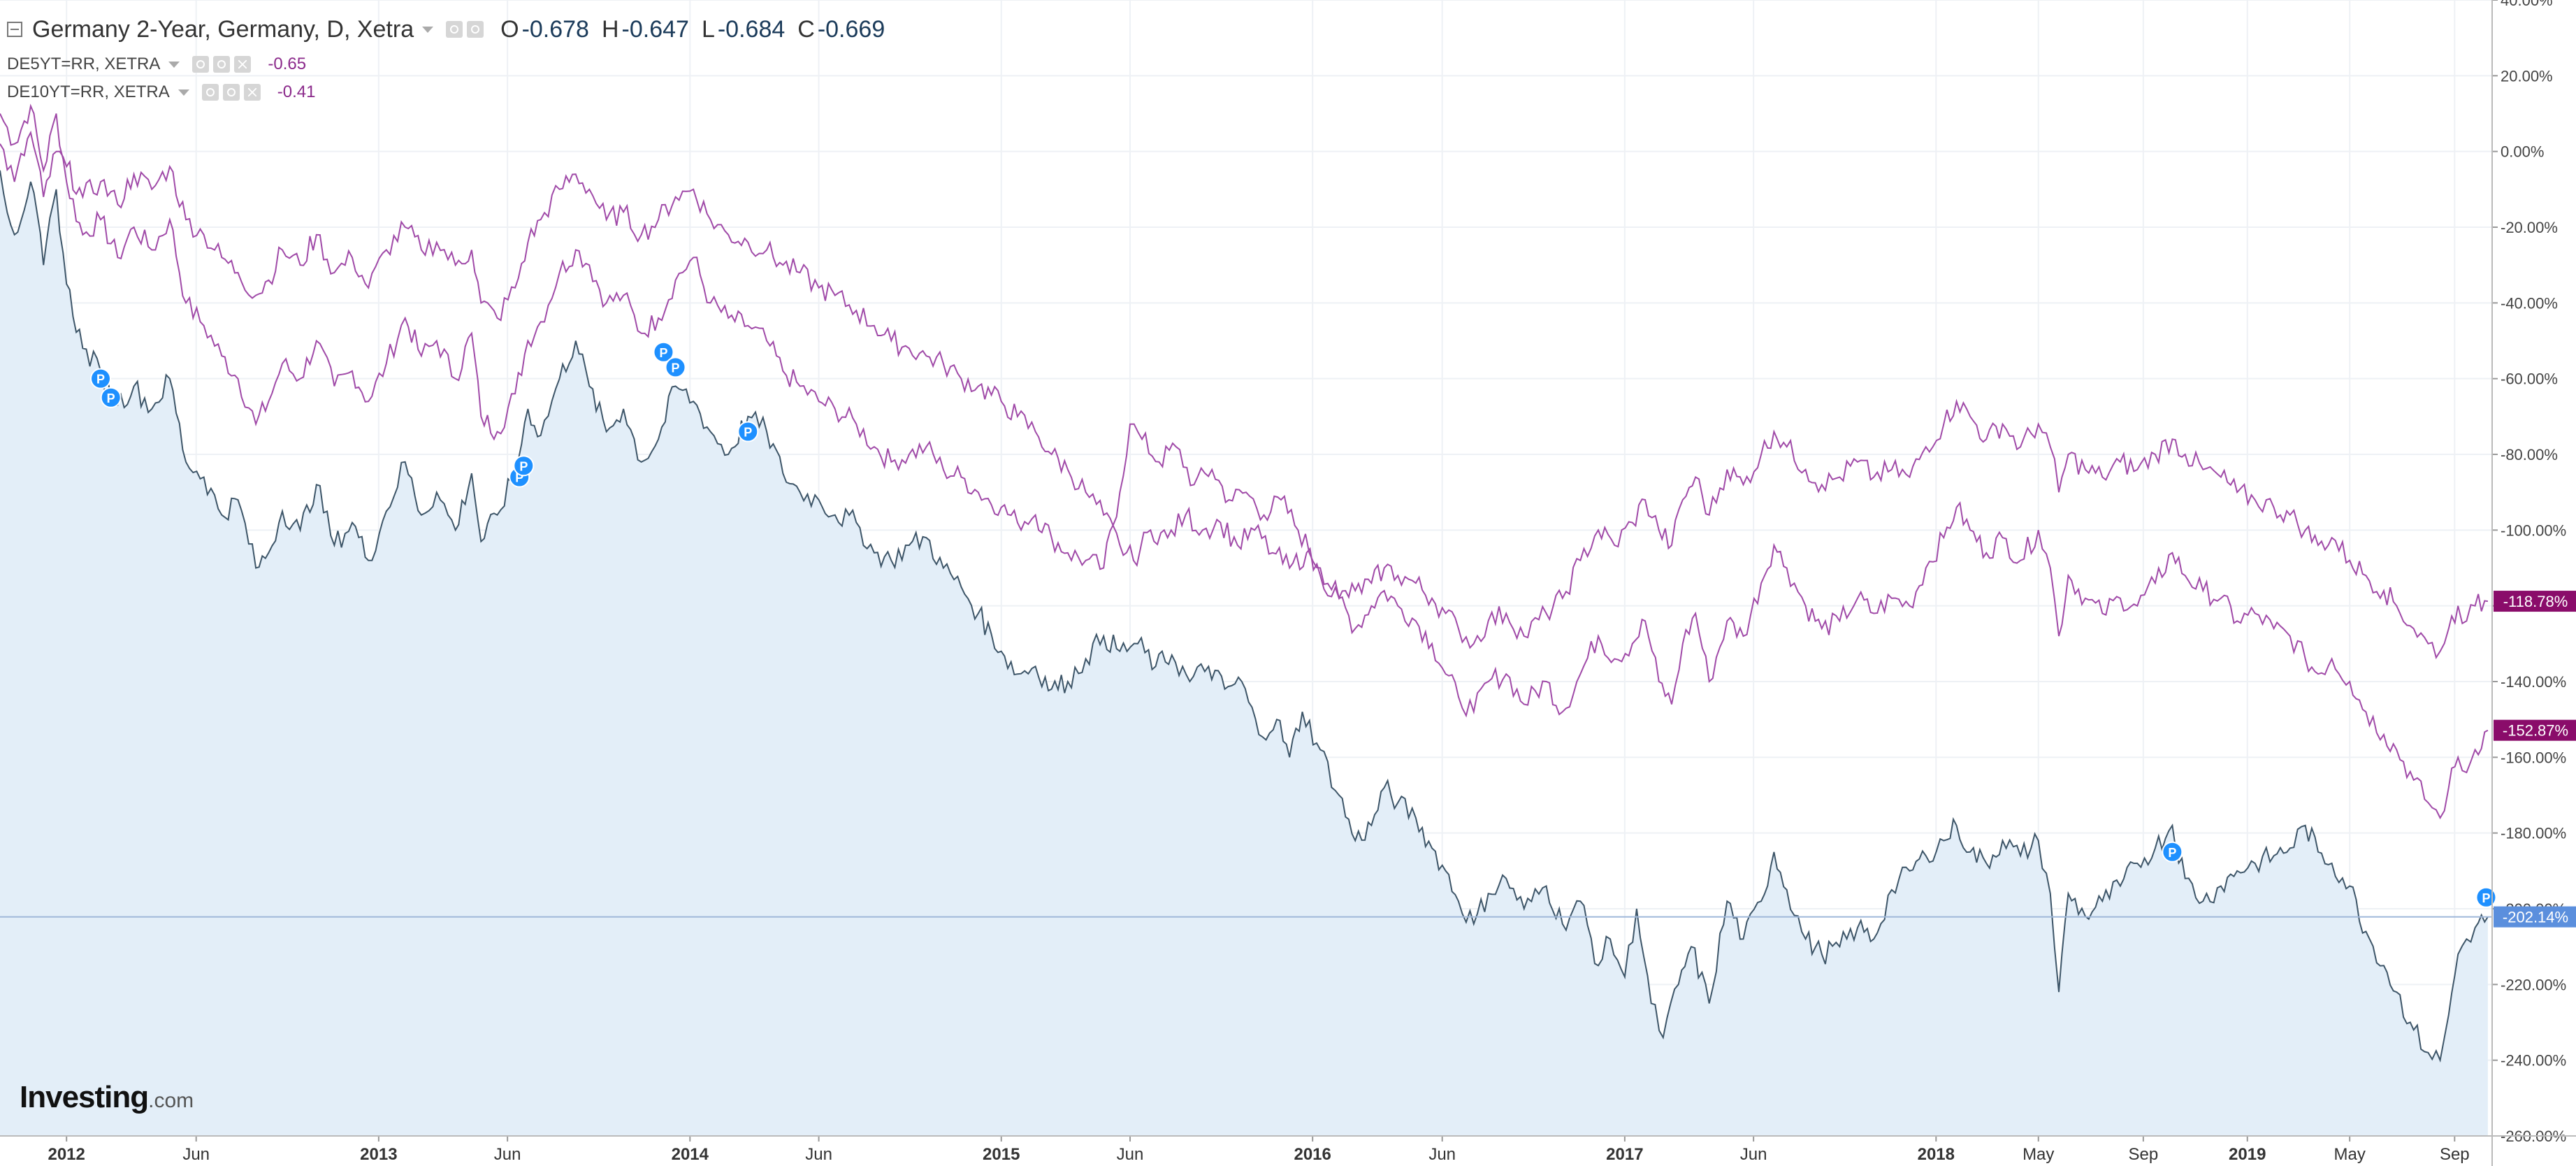  I want to click on last-value-badge-text: -202.14%, so click(2535, 917).